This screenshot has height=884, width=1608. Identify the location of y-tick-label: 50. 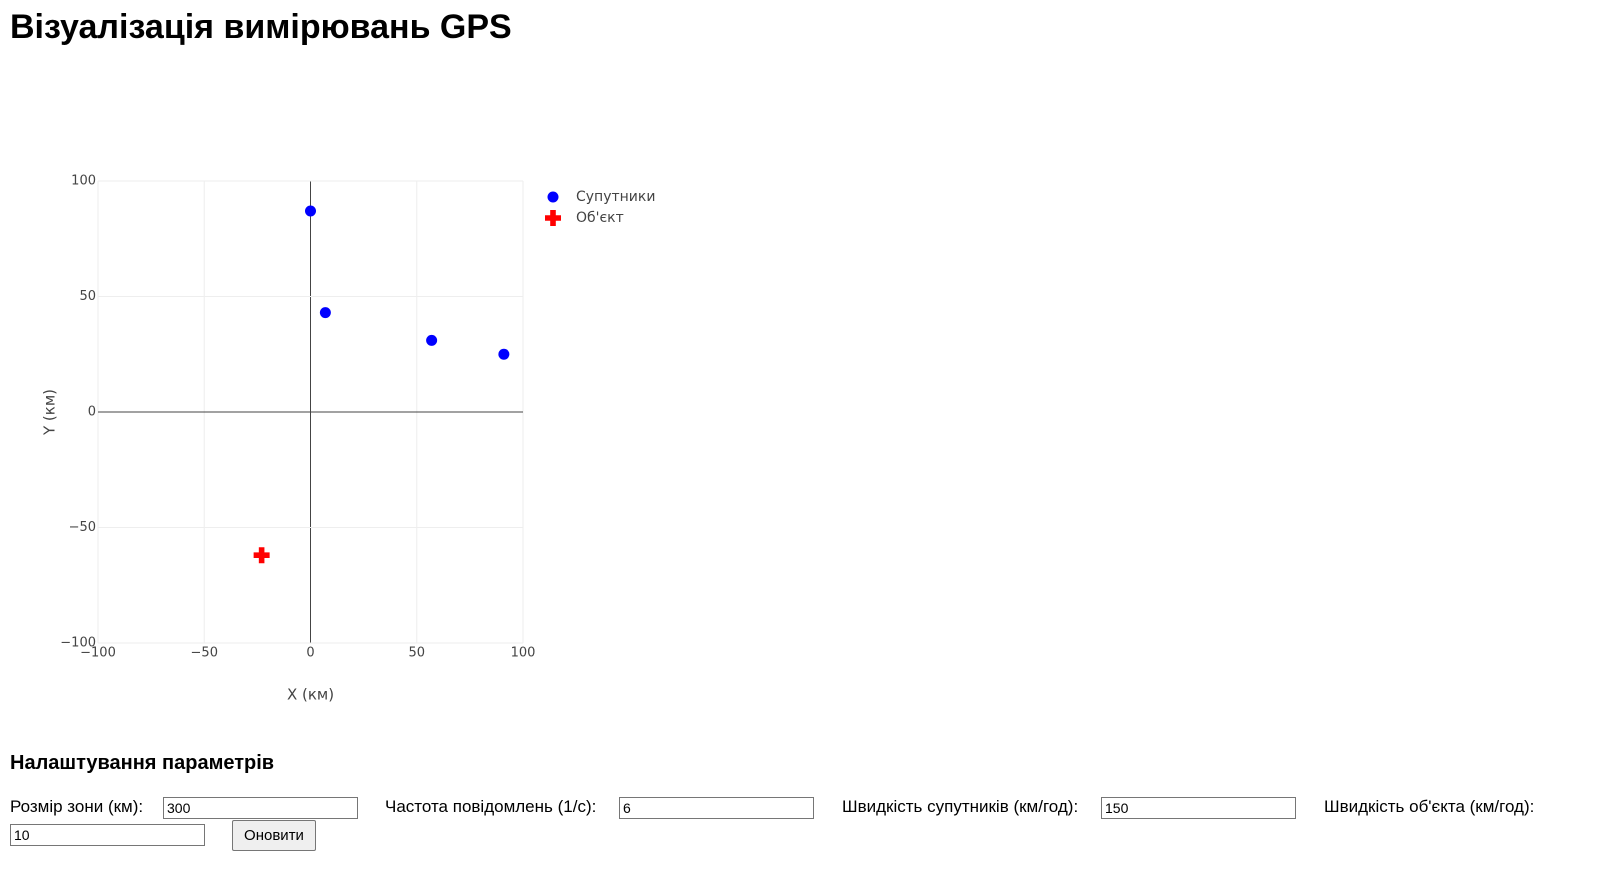
(87, 296).